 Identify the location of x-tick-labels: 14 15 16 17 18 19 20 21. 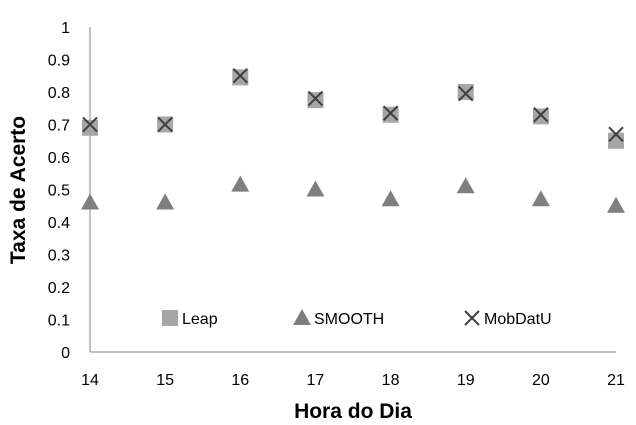
(353, 380).